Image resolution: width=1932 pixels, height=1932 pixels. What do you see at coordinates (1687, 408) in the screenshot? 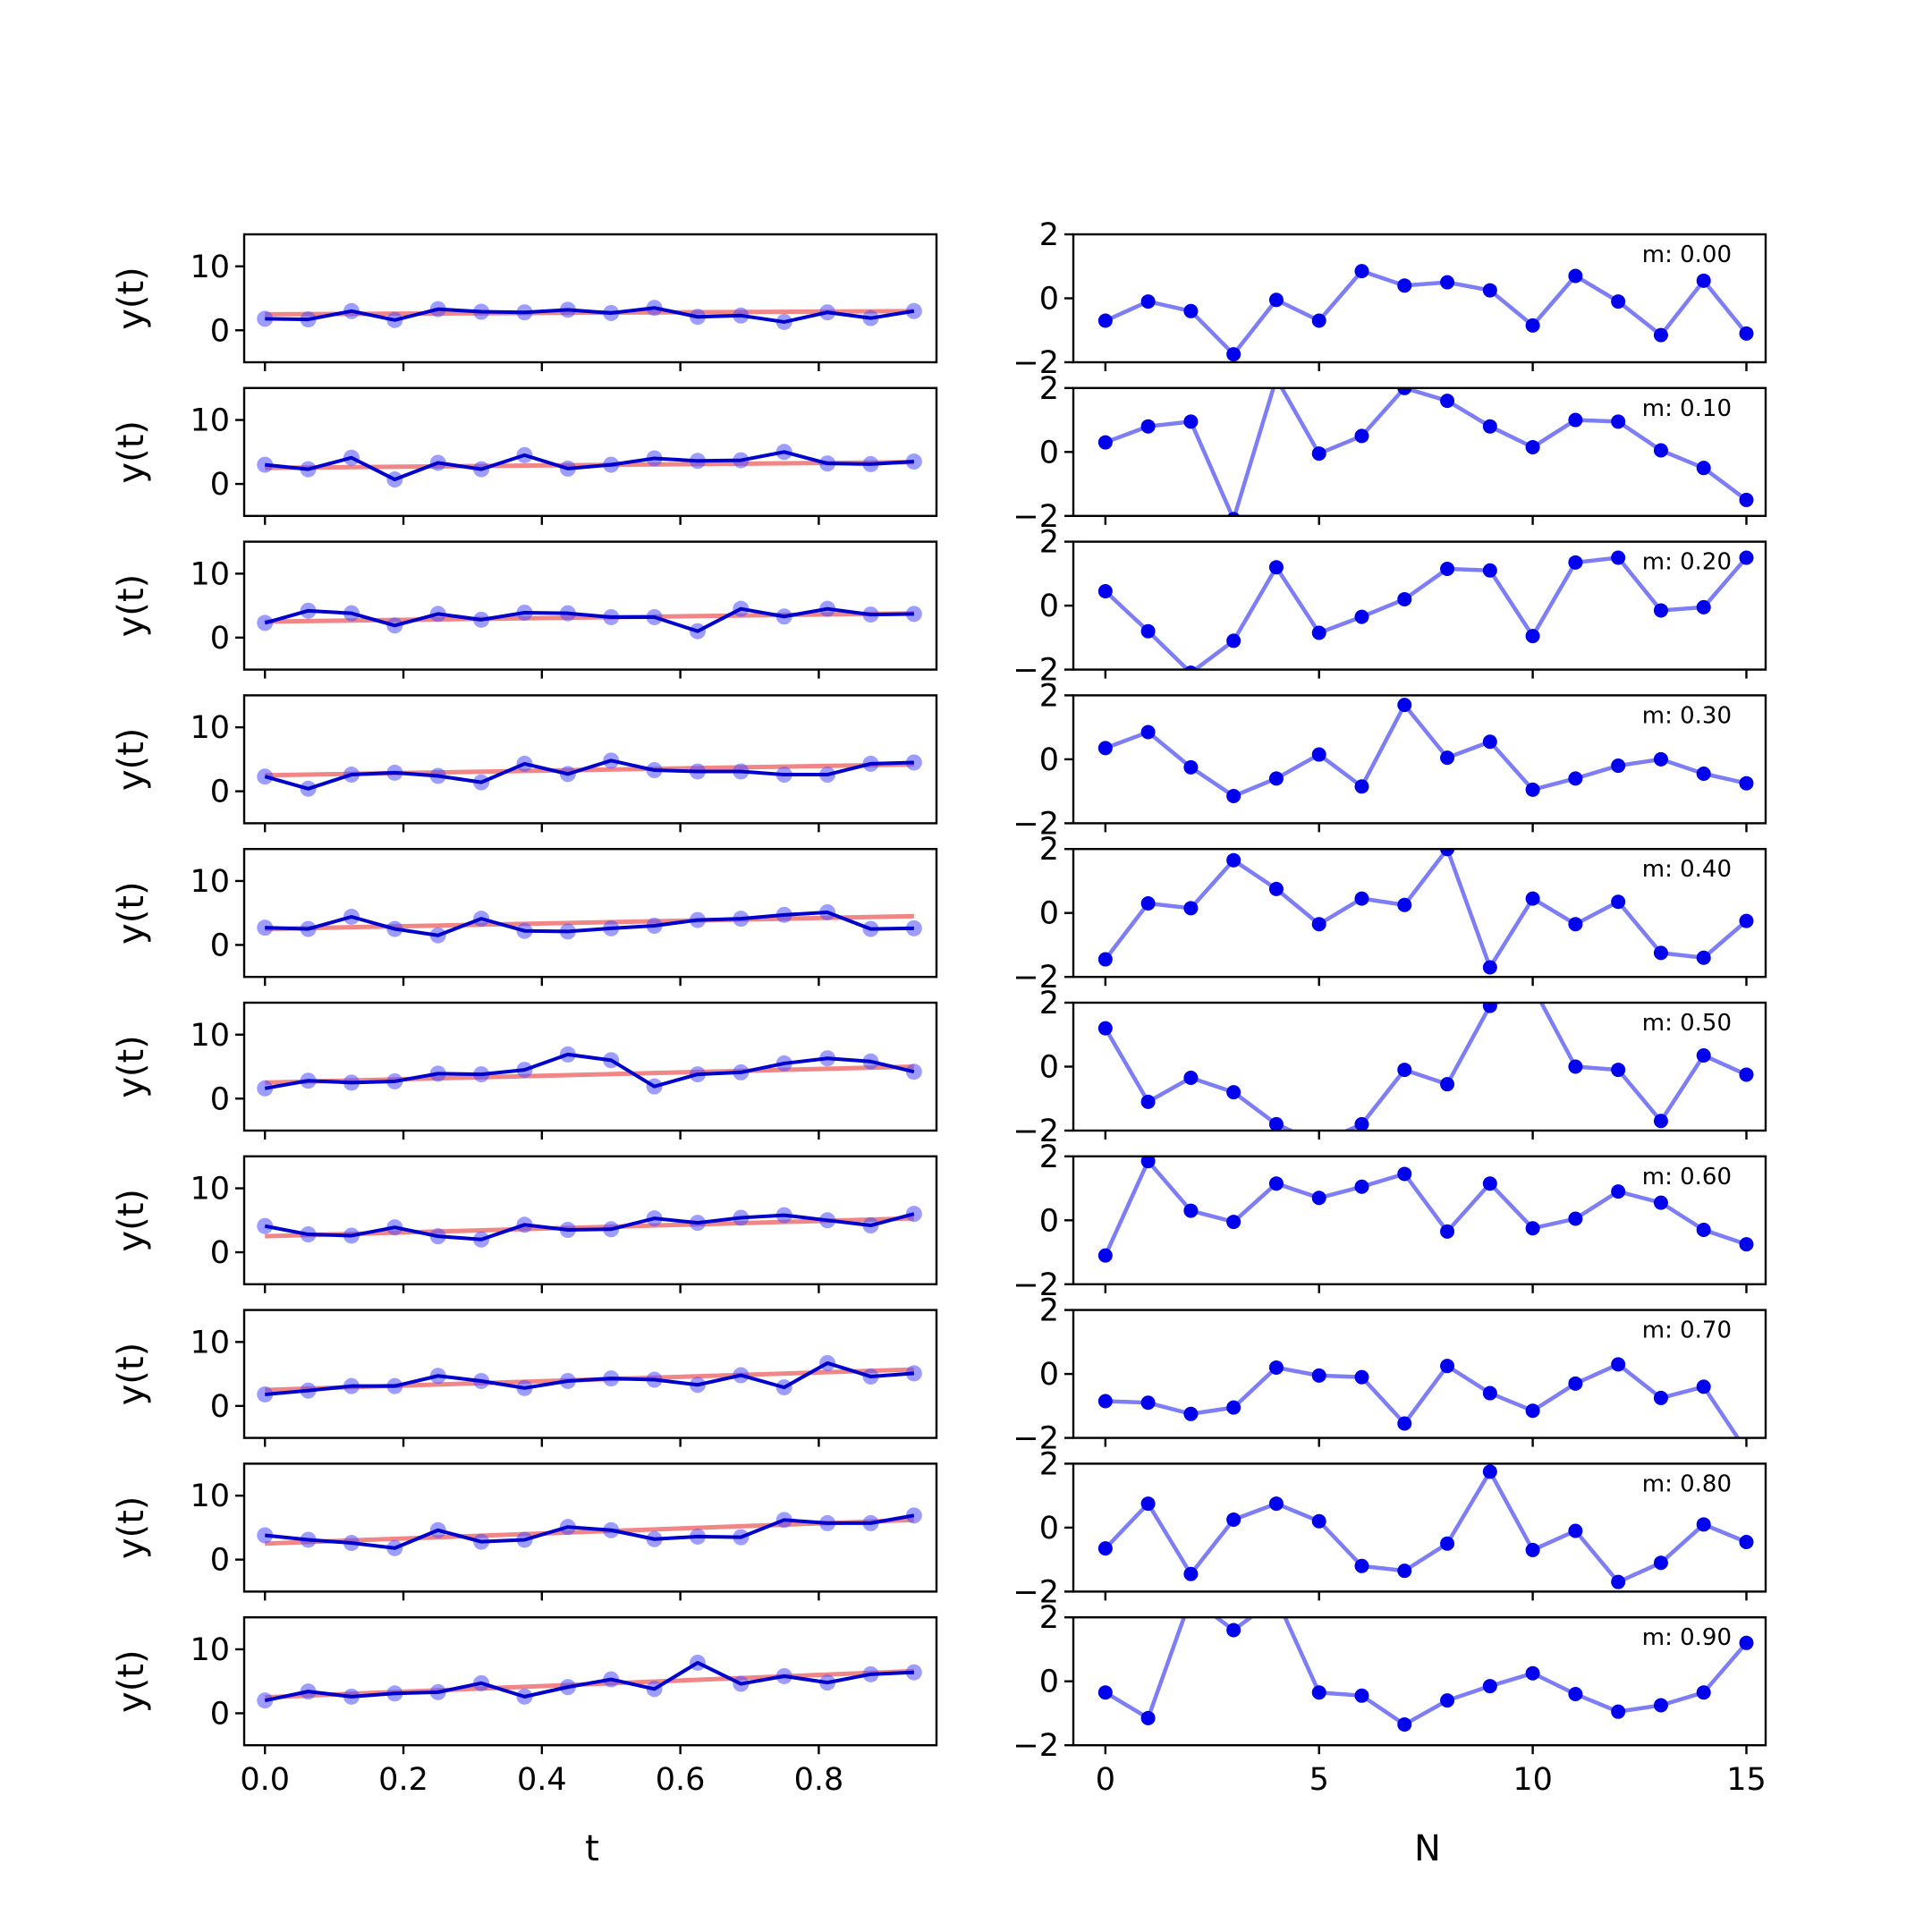
I see `panel-annotation: m: 0.10` at bounding box center [1687, 408].